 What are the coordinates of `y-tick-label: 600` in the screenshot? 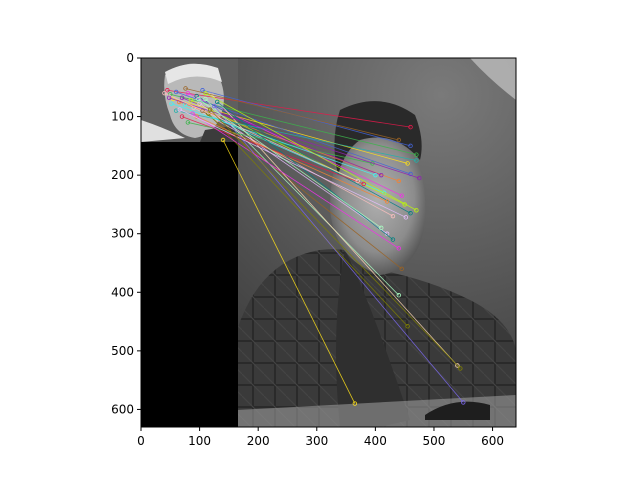 It's located at (122, 409).